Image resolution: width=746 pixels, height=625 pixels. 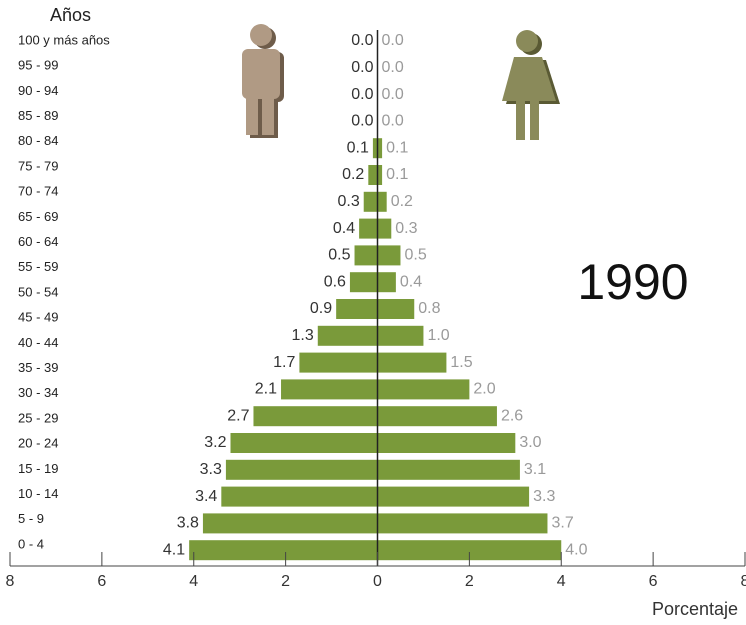 I want to click on age-label: 5 - 9, so click(x=31, y=518).